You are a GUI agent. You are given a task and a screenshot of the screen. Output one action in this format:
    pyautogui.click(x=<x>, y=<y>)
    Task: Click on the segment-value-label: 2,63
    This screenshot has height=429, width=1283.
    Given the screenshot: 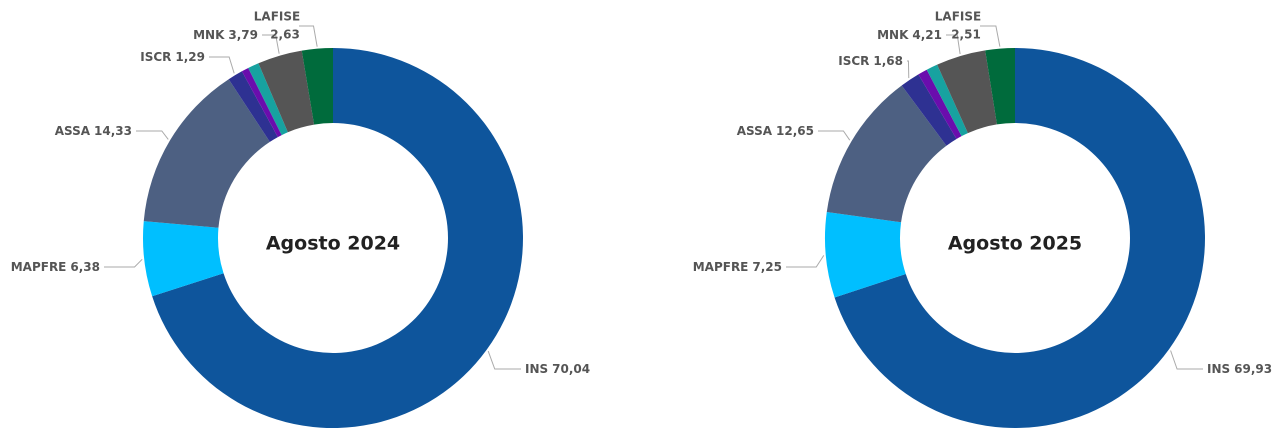 What is the action you would take?
    pyautogui.click(x=285, y=35)
    